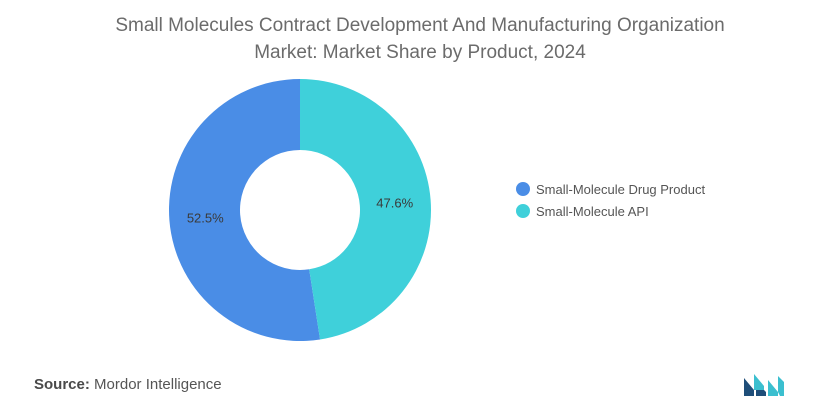 This screenshot has width=840, height=420. Describe the element at coordinates (394, 203) in the screenshot. I see `data-label-api: 47.6%` at that location.